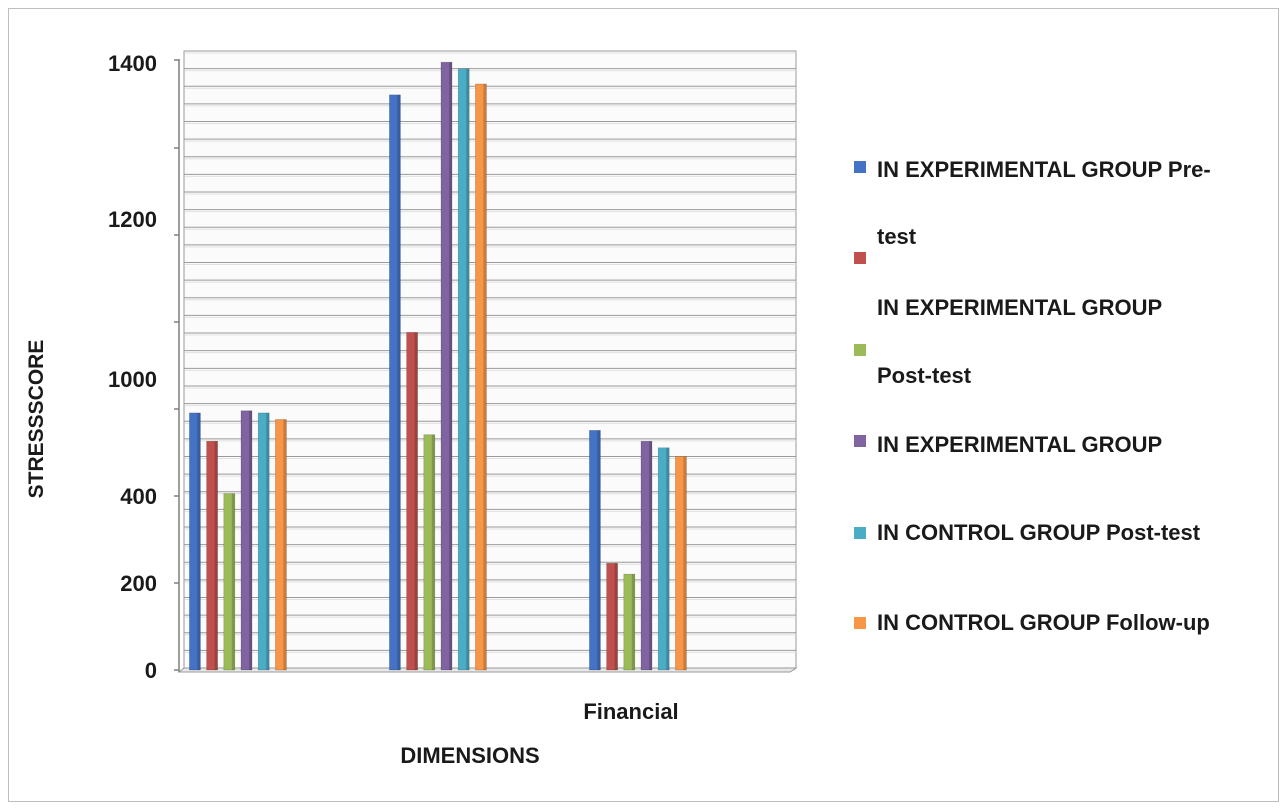 The height and width of the screenshot is (810, 1287). What do you see at coordinates (469, 755) in the screenshot?
I see `x-axis-title: DIMENSIONS` at bounding box center [469, 755].